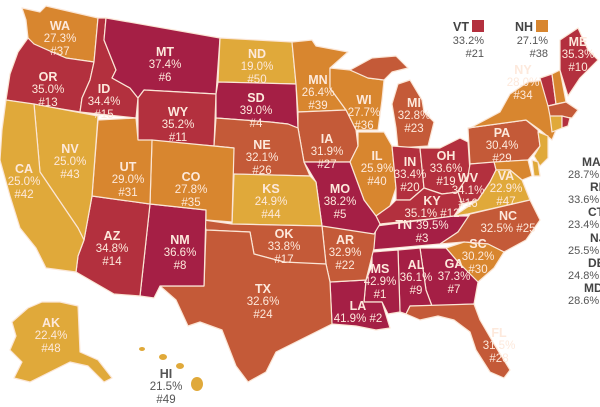 The height and width of the screenshot is (407, 600). What do you see at coordinates (478, 26) in the screenshot?
I see `vt-color-swatch` at bounding box center [478, 26].